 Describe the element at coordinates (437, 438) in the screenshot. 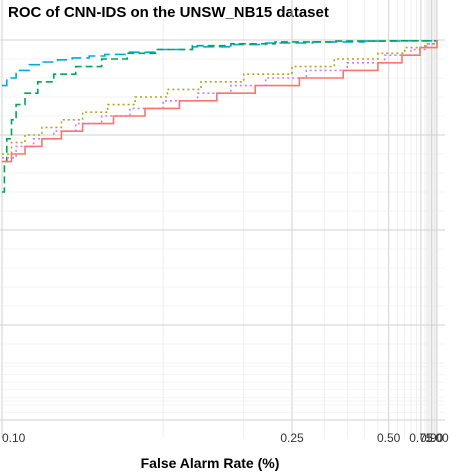

I see `x-tick-label: 1.00` at that location.